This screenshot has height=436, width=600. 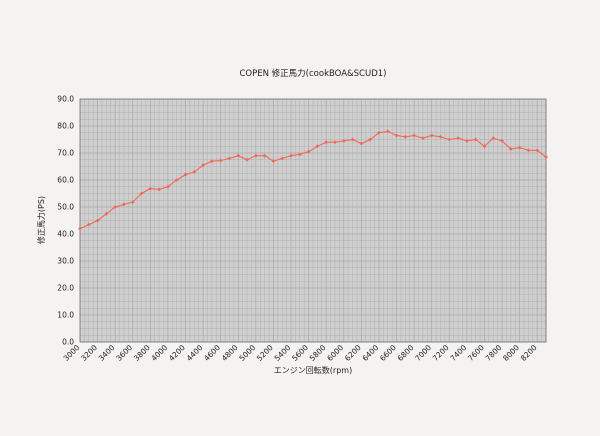 What do you see at coordinates (65, 126) in the screenshot?
I see `y-tick-label: 80.0` at bounding box center [65, 126].